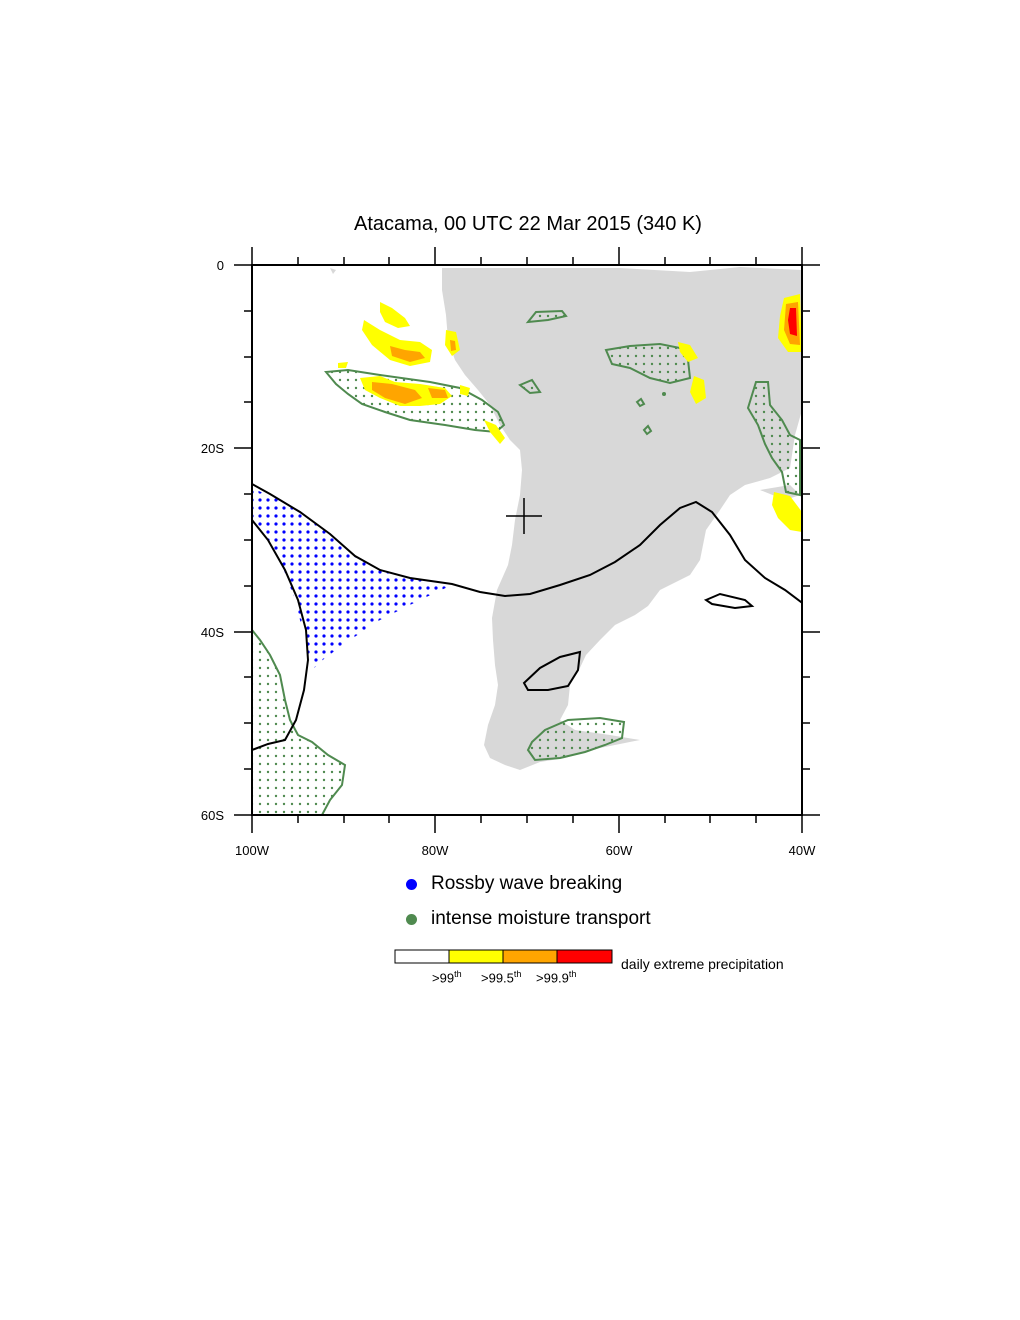  I want to click on legend-rossby: Rossby wave breaking, so click(514, 884).